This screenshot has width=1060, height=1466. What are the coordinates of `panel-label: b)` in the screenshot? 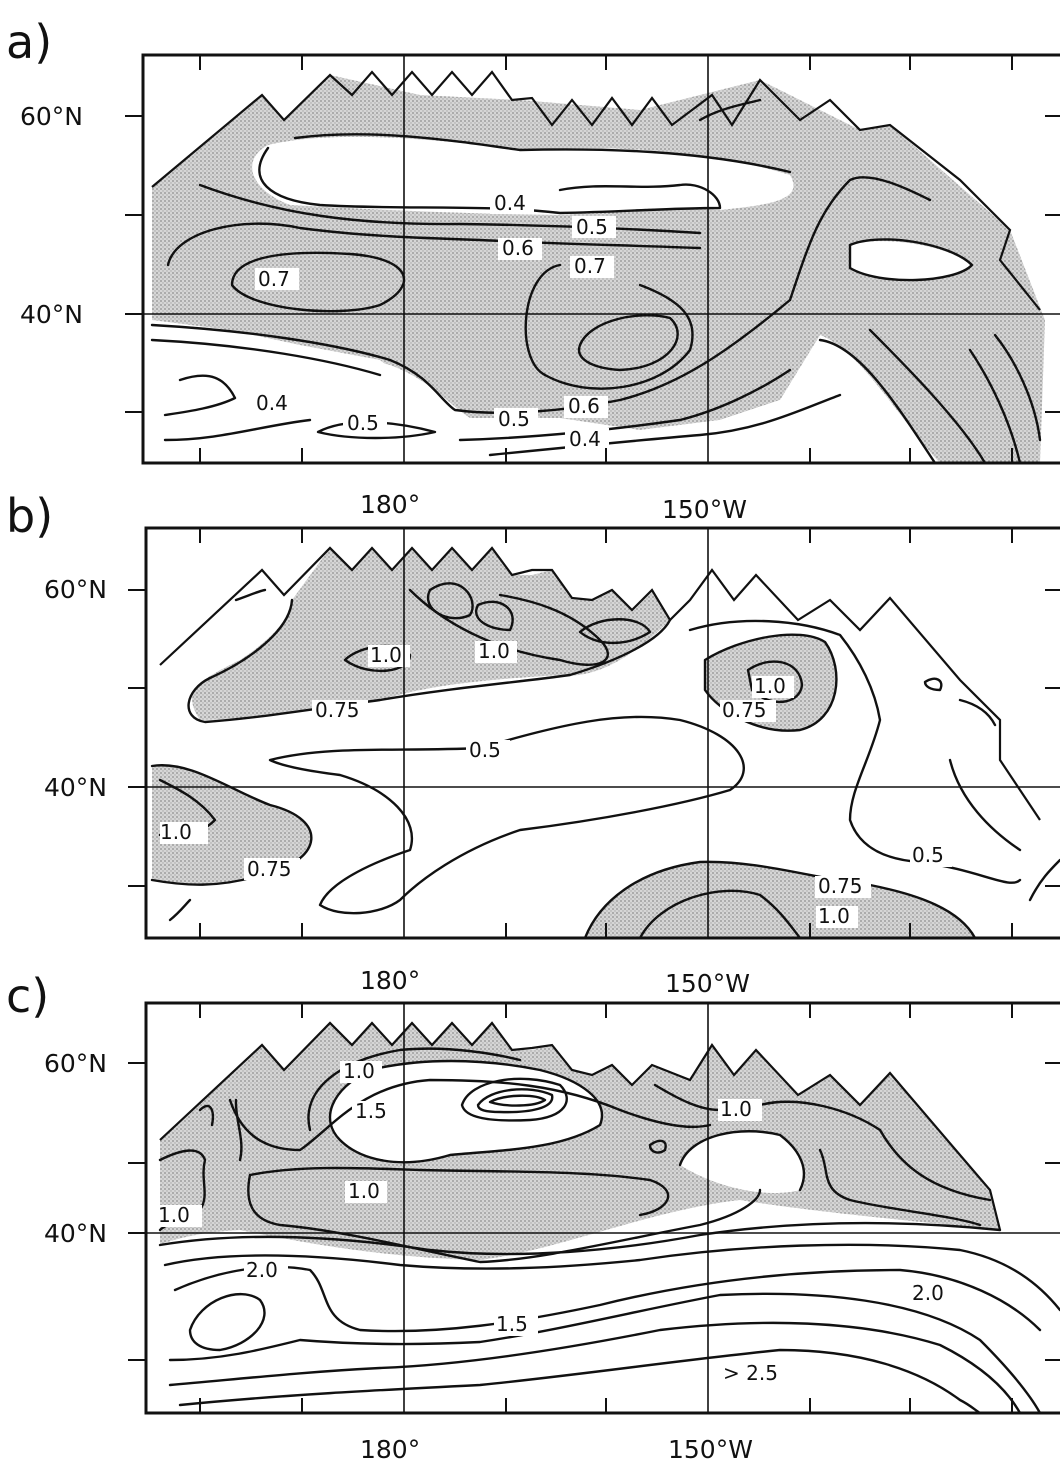 It's located at (29, 516).